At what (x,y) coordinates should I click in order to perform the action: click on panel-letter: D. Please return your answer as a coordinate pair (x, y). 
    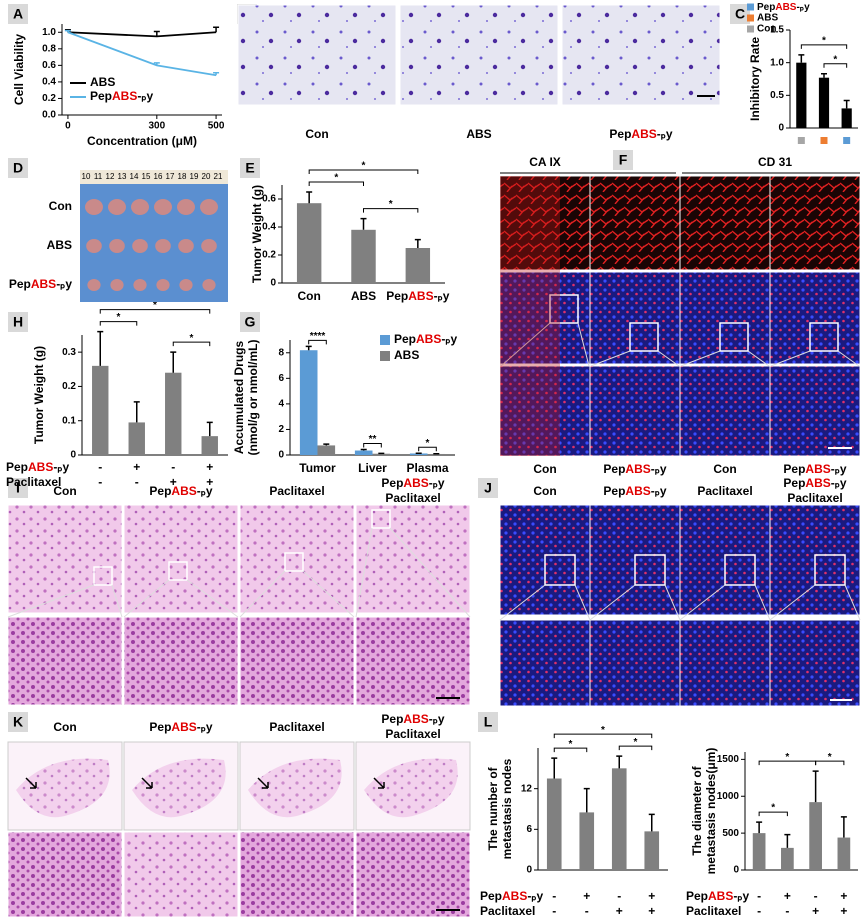
    Looking at the image, I should click on (18, 168).